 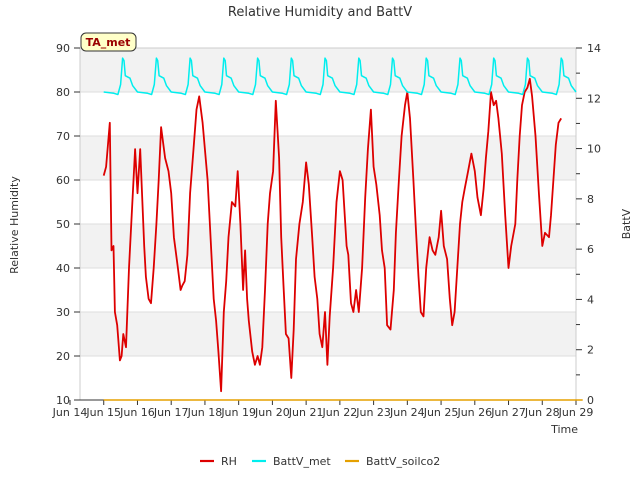 What do you see at coordinates (590, 299) in the screenshot?
I see `y2-tick-label: 4` at bounding box center [590, 299].